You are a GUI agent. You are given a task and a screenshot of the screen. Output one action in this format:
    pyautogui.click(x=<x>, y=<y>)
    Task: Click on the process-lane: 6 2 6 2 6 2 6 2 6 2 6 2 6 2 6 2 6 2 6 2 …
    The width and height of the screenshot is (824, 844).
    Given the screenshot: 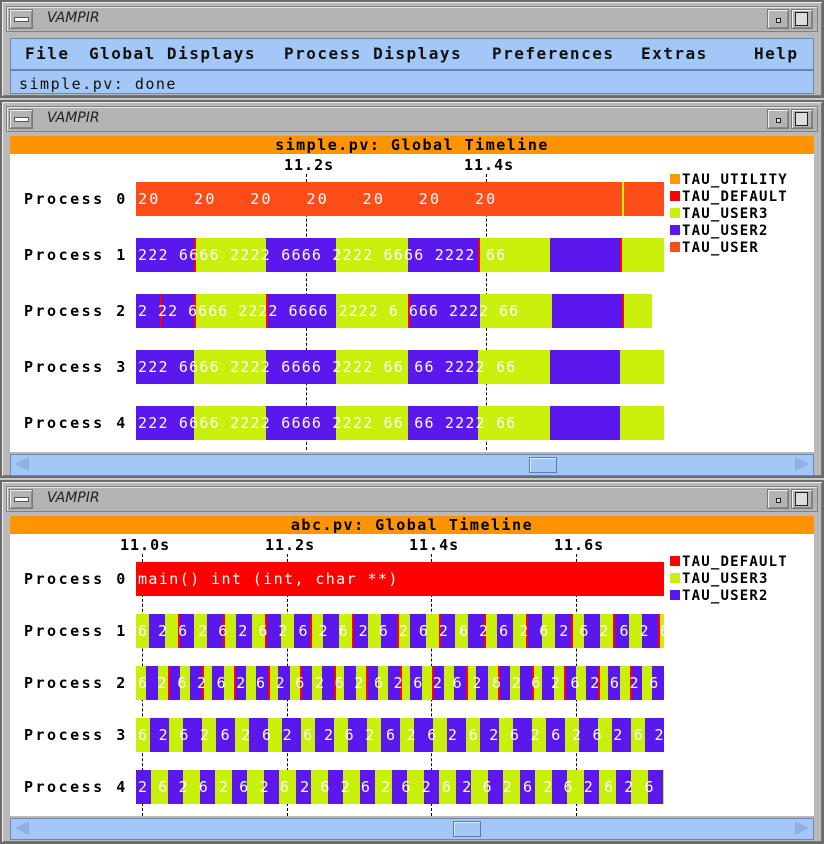 What is the action you would take?
    pyautogui.click(x=426, y=683)
    